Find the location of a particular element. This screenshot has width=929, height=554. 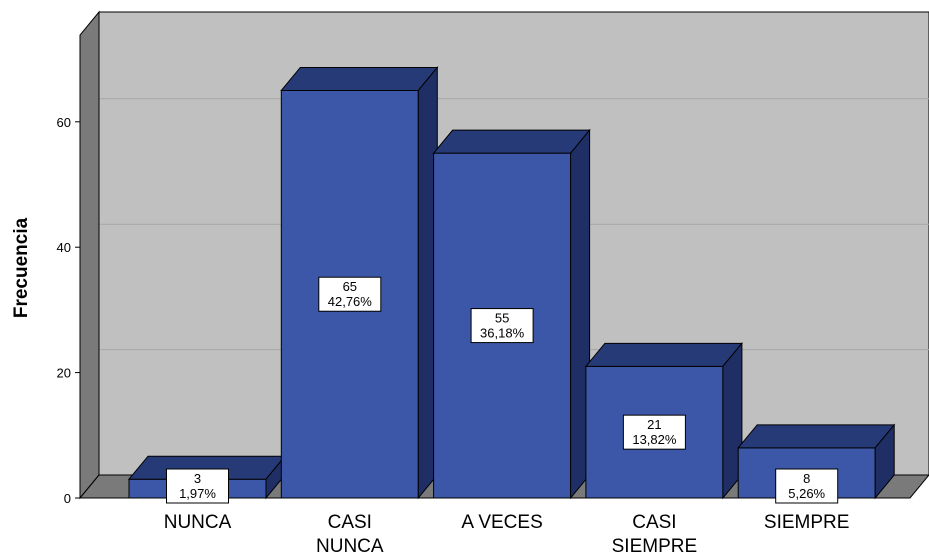

data-label-percent-4: 13,82% is located at coordinates (654, 439).